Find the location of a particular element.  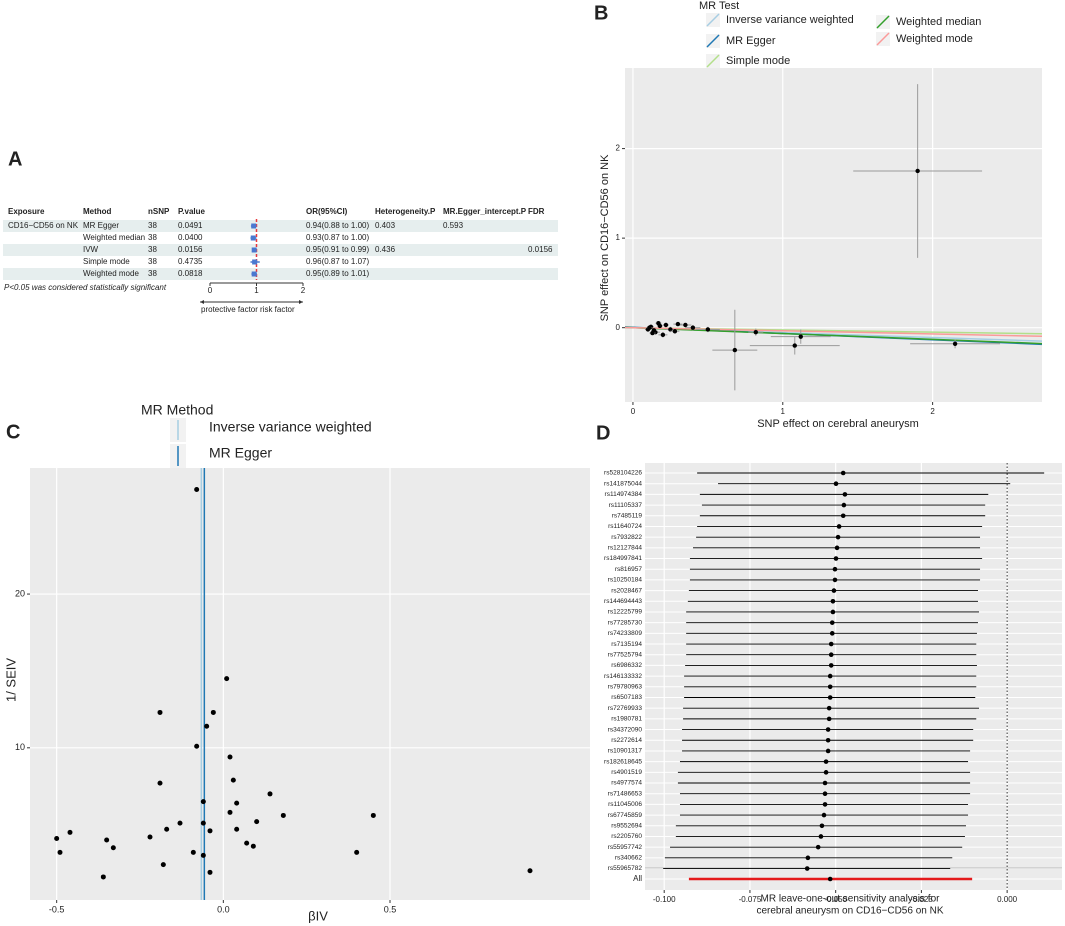

row-label: rs12225799 is located at coordinates (625, 612).